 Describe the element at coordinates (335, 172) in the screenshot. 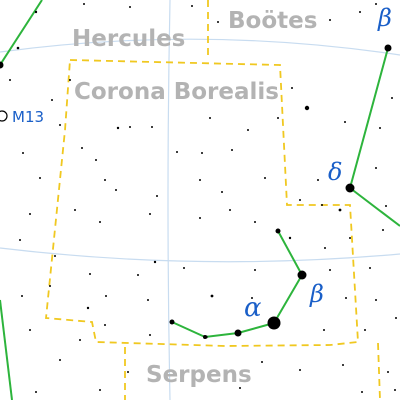

I see `greek-delta-serpens: δ` at that location.